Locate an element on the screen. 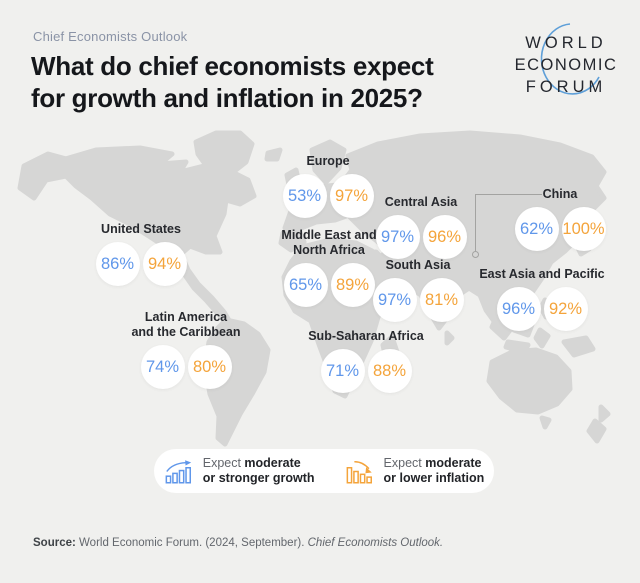 This screenshot has height=583, width=640. legend-inflation-text: Expect moderate or lower inflation is located at coordinates (434, 470).